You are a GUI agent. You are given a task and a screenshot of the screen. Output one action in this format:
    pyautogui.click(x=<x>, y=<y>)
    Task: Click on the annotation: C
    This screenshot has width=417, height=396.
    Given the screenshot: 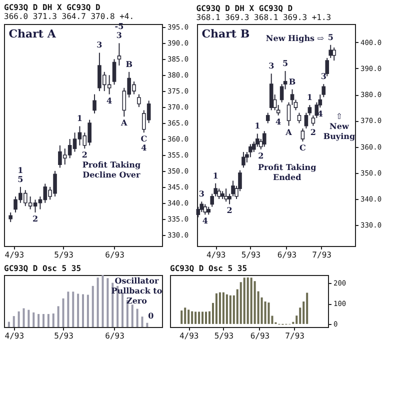 What is the action you would take?
    pyautogui.click(x=303, y=147)
    